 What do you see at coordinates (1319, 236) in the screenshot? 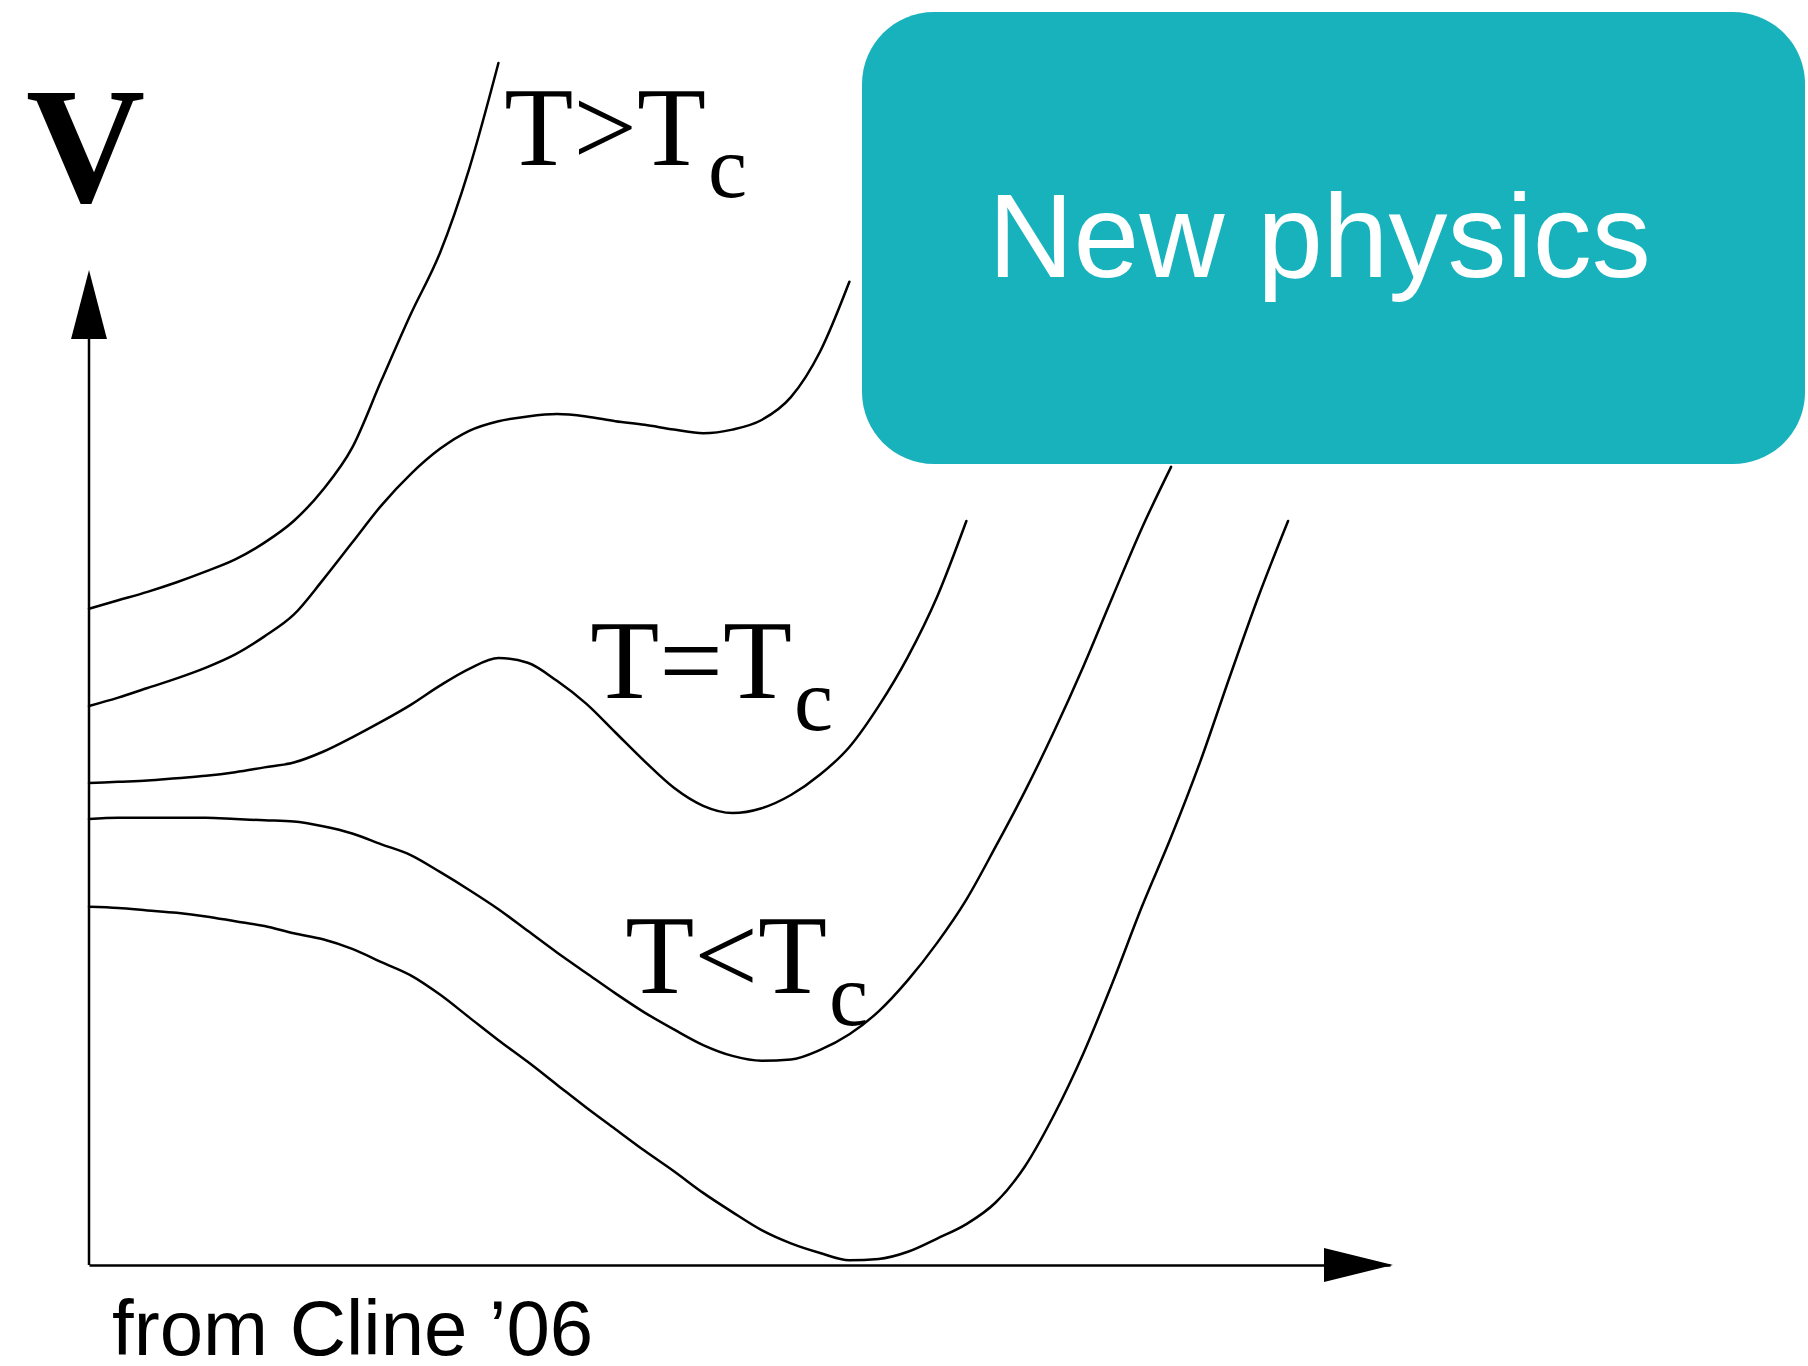
I see `annotation: New physics` at bounding box center [1319, 236].